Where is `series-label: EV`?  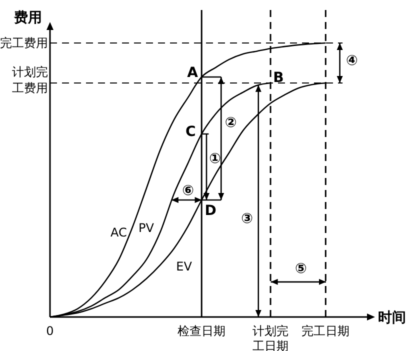 series-label: EV is located at coordinates (184, 267).